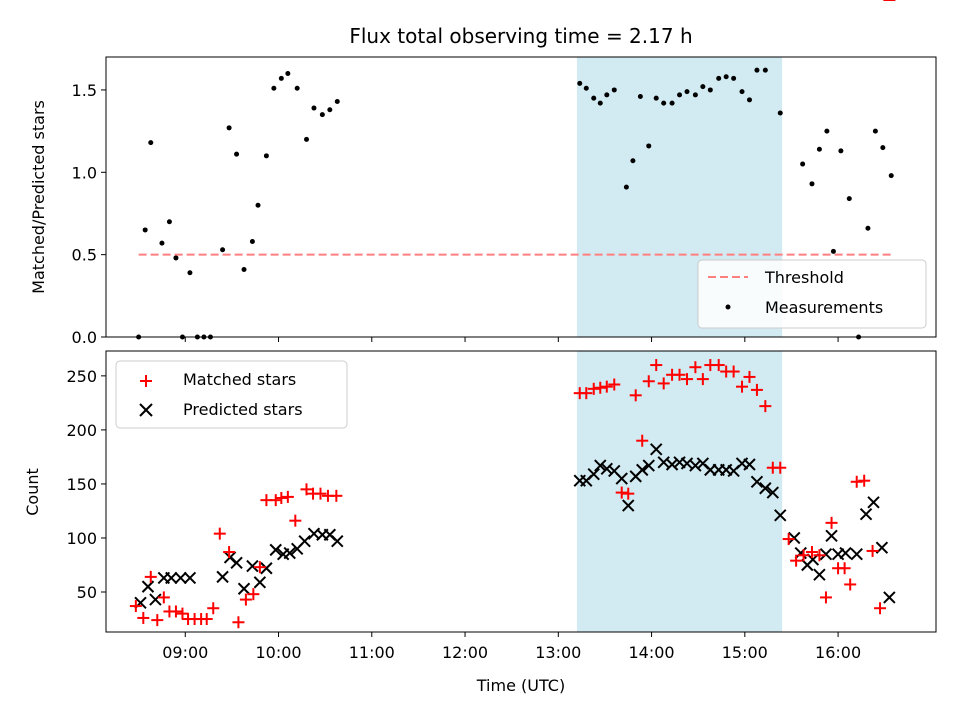 This screenshot has width=960, height=720. I want to click on bottom-legend-box, so click(231, 394).